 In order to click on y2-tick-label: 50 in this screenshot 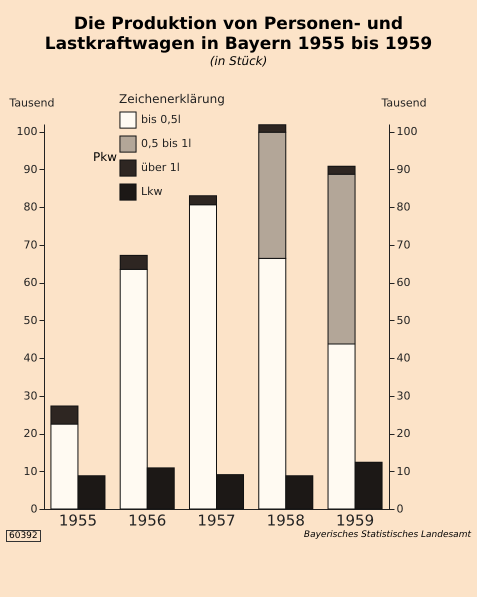, I will do `click(403, 320)`.